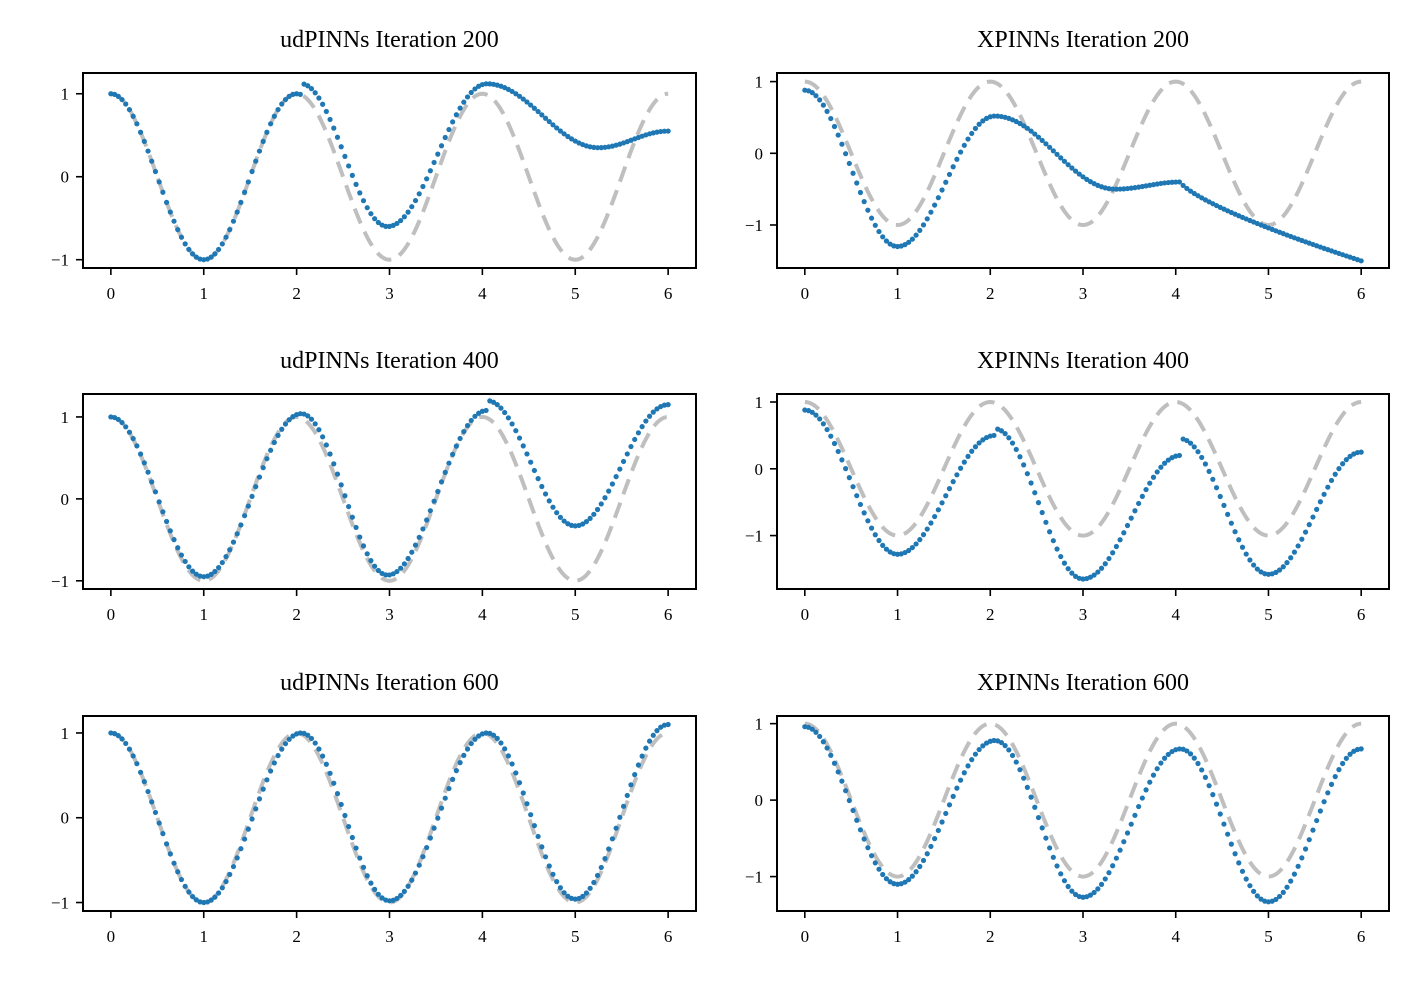 The image size is (1416, 990). Describe the element at coordinates (1083, 153) in the screenshot. I see `reference-curve` at that location.